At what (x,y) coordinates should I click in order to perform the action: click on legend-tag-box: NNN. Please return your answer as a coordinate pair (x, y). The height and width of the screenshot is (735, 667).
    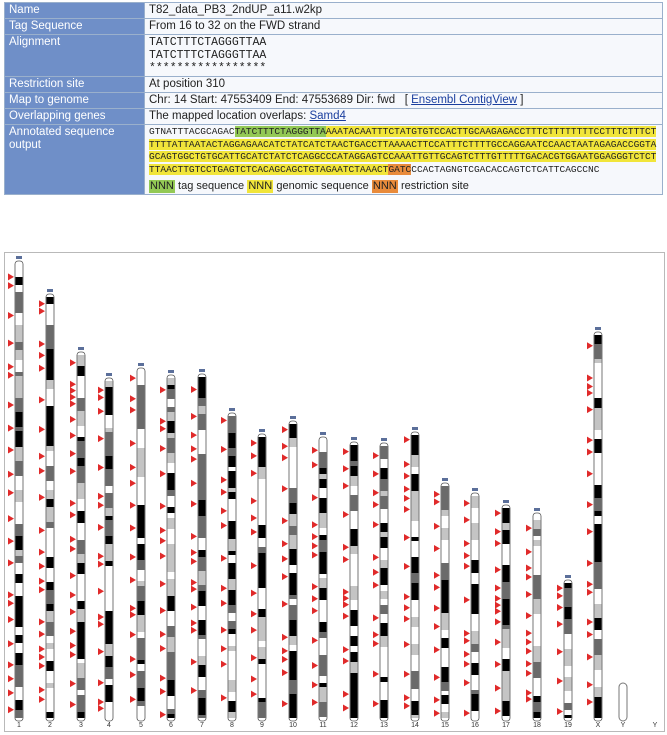
    Looking at the image, I should click on (162, 187).